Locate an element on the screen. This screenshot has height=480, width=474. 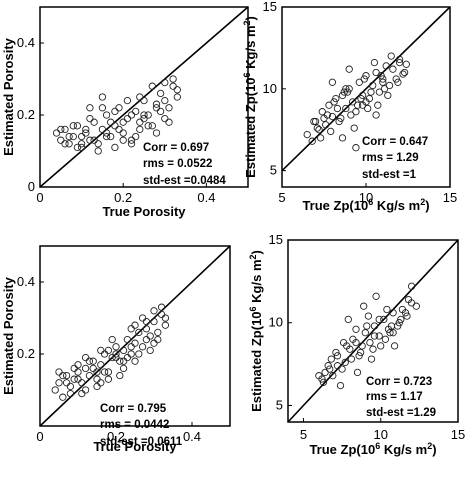
x-label-superscript: 6 is located at coordinates (370, 202).